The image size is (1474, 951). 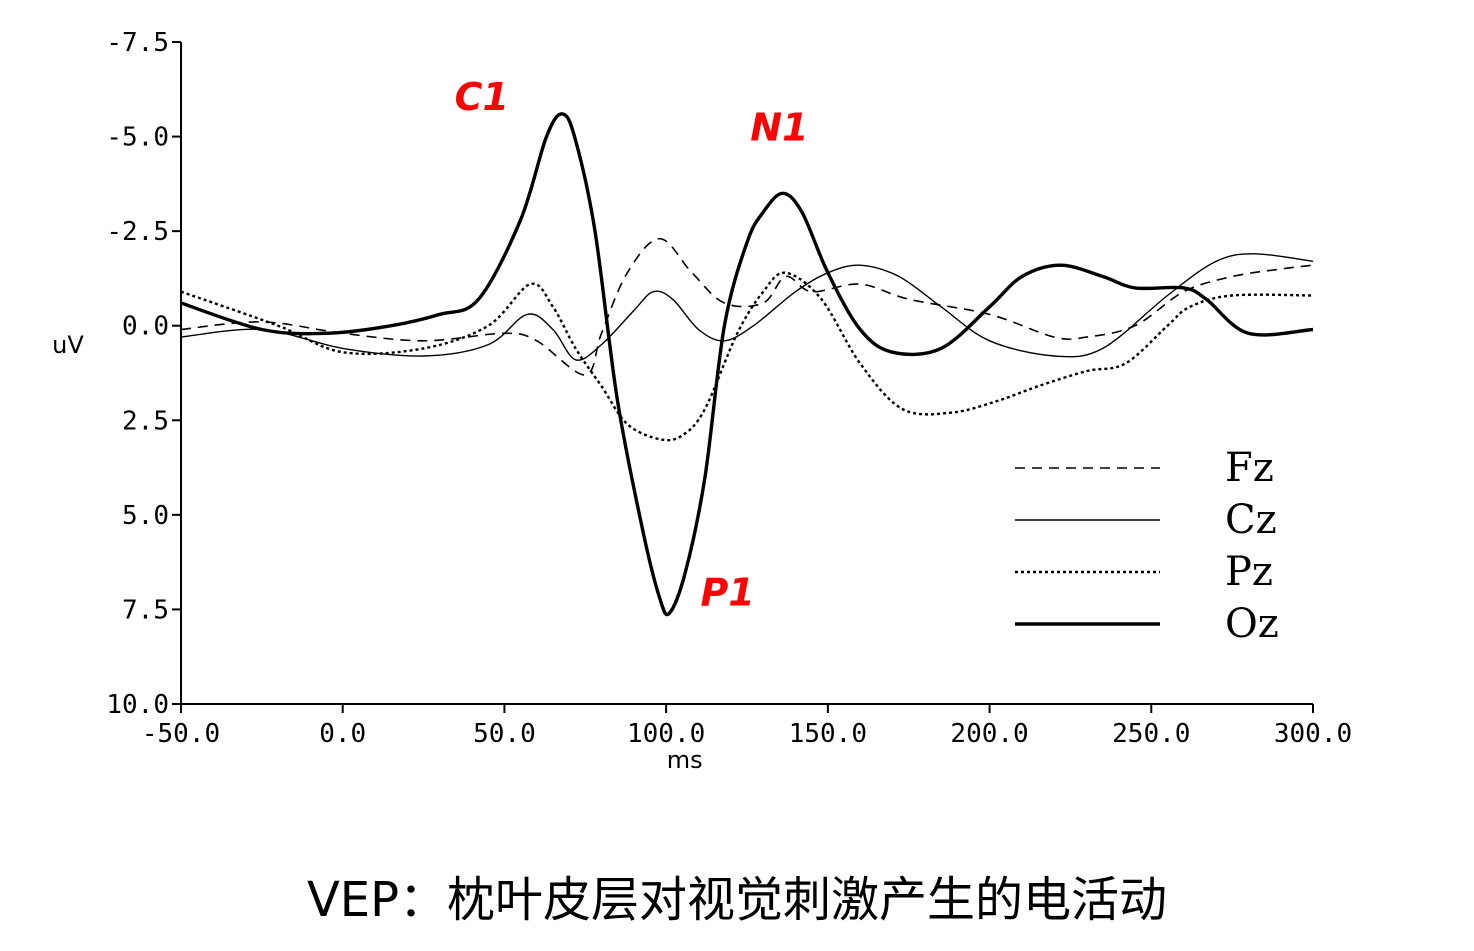 What do you see at coordinates (666, 734) in the screenshot?
I see `x-tick-label: 100.0` at bounding box center [666, 734].